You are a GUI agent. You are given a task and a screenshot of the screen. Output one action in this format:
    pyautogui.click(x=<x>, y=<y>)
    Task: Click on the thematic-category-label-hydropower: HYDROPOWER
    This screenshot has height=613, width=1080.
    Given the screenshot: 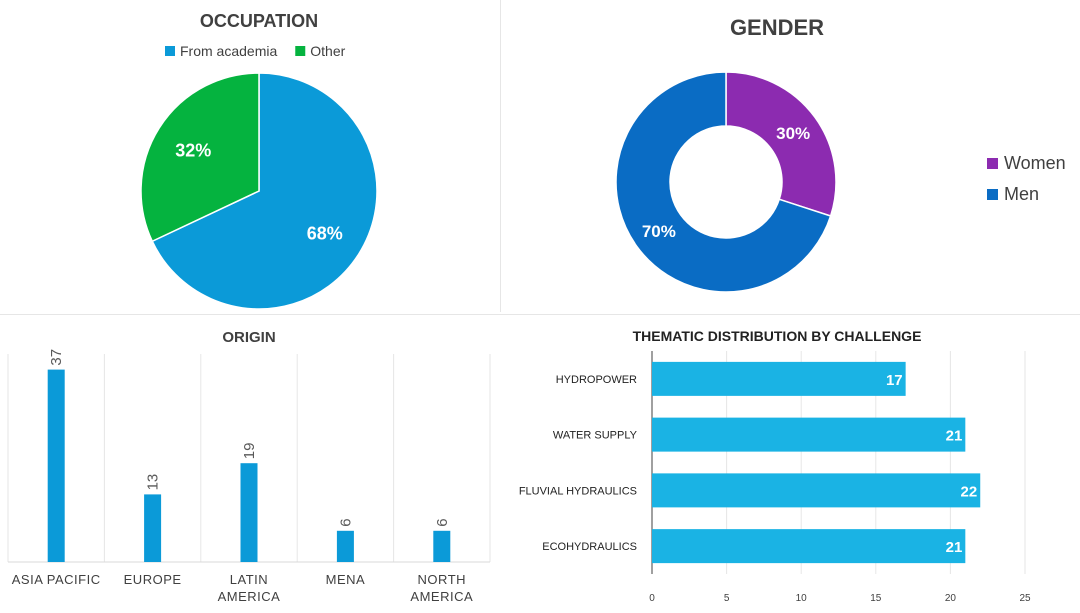 What is the action you would take?
    pyautogui.click(x=596, y=380)
    